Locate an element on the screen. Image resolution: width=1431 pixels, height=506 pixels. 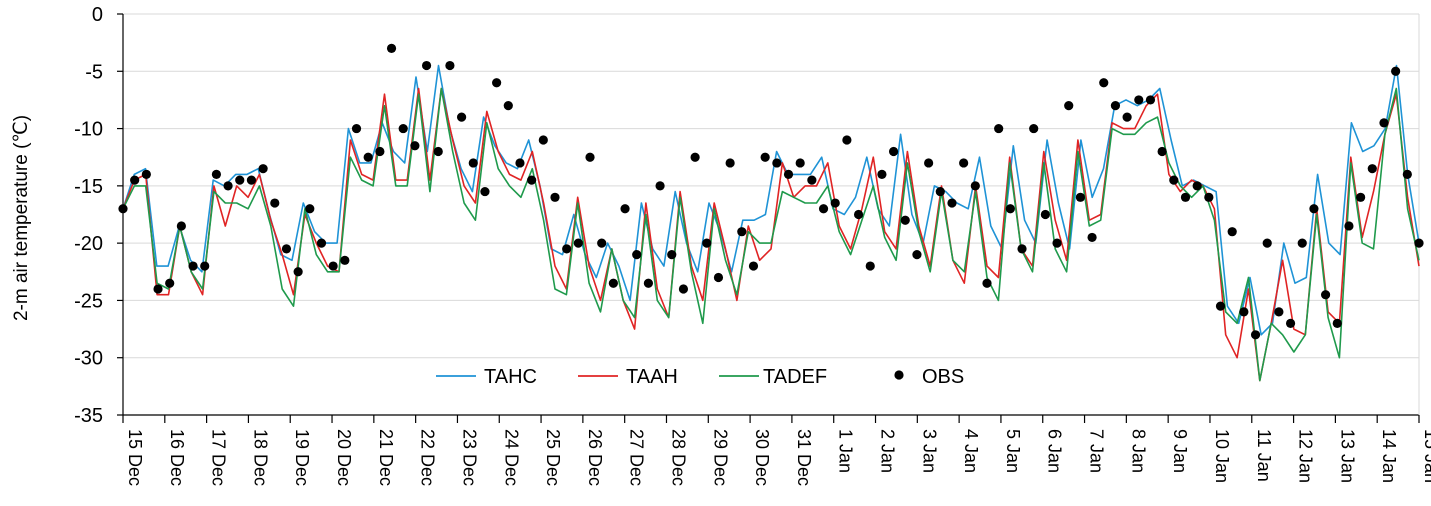
x-tick-label: 19 Dec is located at coordinates (302, 457).